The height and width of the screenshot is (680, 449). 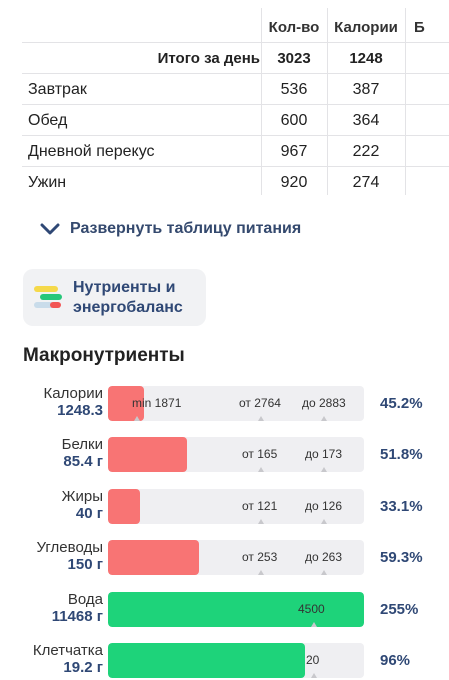 What do you see at coordinates (73, 393) in the screenshot?
I see `macro-name: Калории` at bounding box center [73, 393].